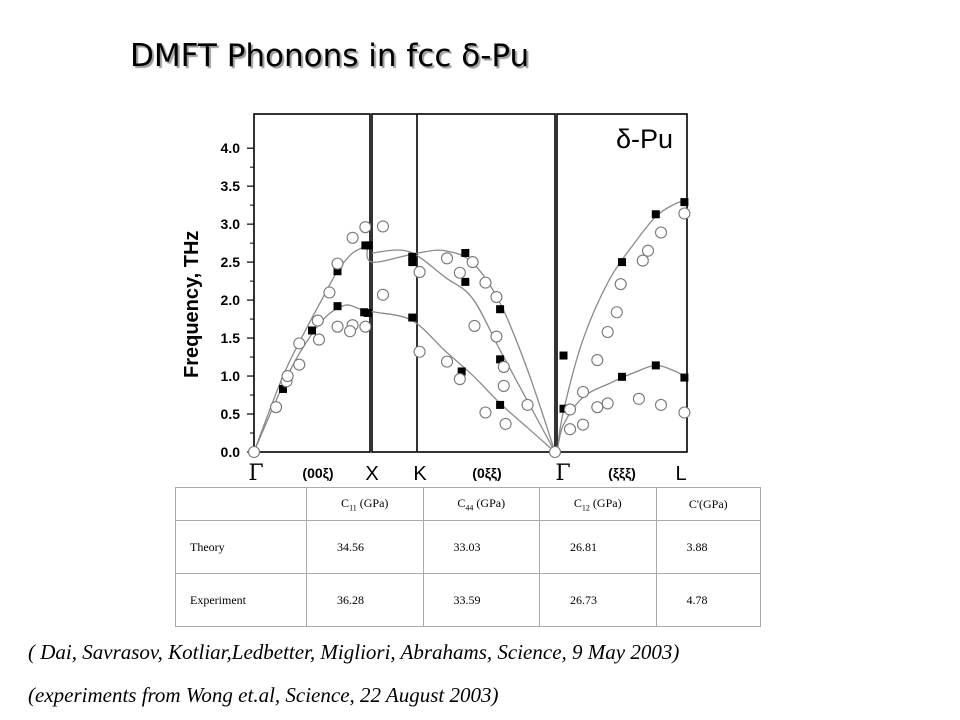  I want to click on y-tick-label: 3.5, so click(231, 186).